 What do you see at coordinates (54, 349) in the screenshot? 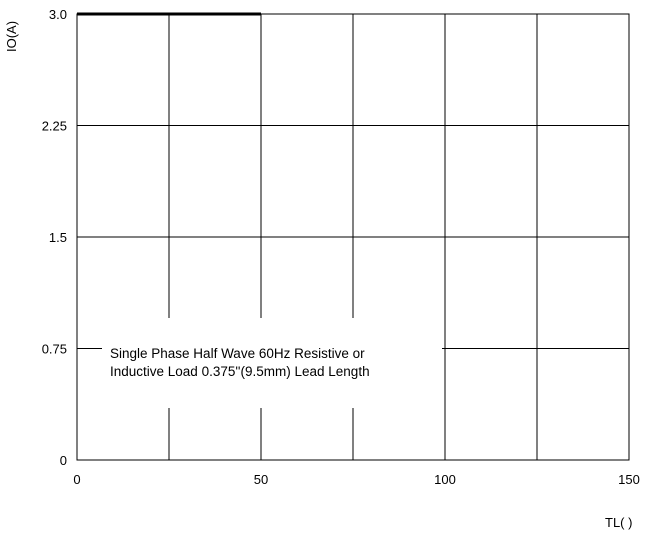
I see `y-tick-label: 0.75` at bounding box center [54, 349].